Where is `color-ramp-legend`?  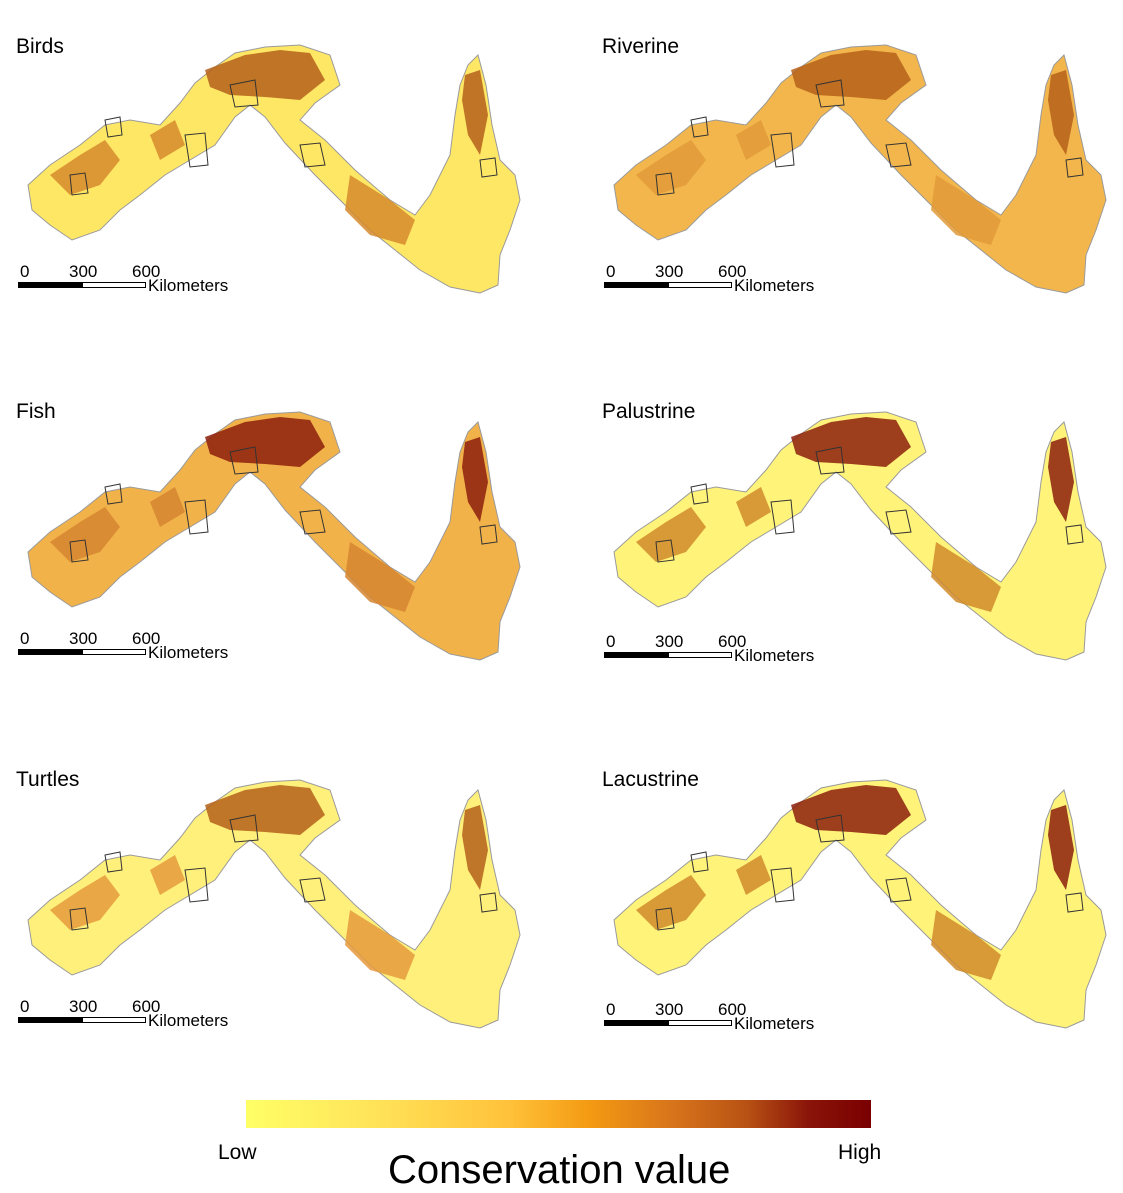 color-ramp-legend is located at coordinates (558, 1114).